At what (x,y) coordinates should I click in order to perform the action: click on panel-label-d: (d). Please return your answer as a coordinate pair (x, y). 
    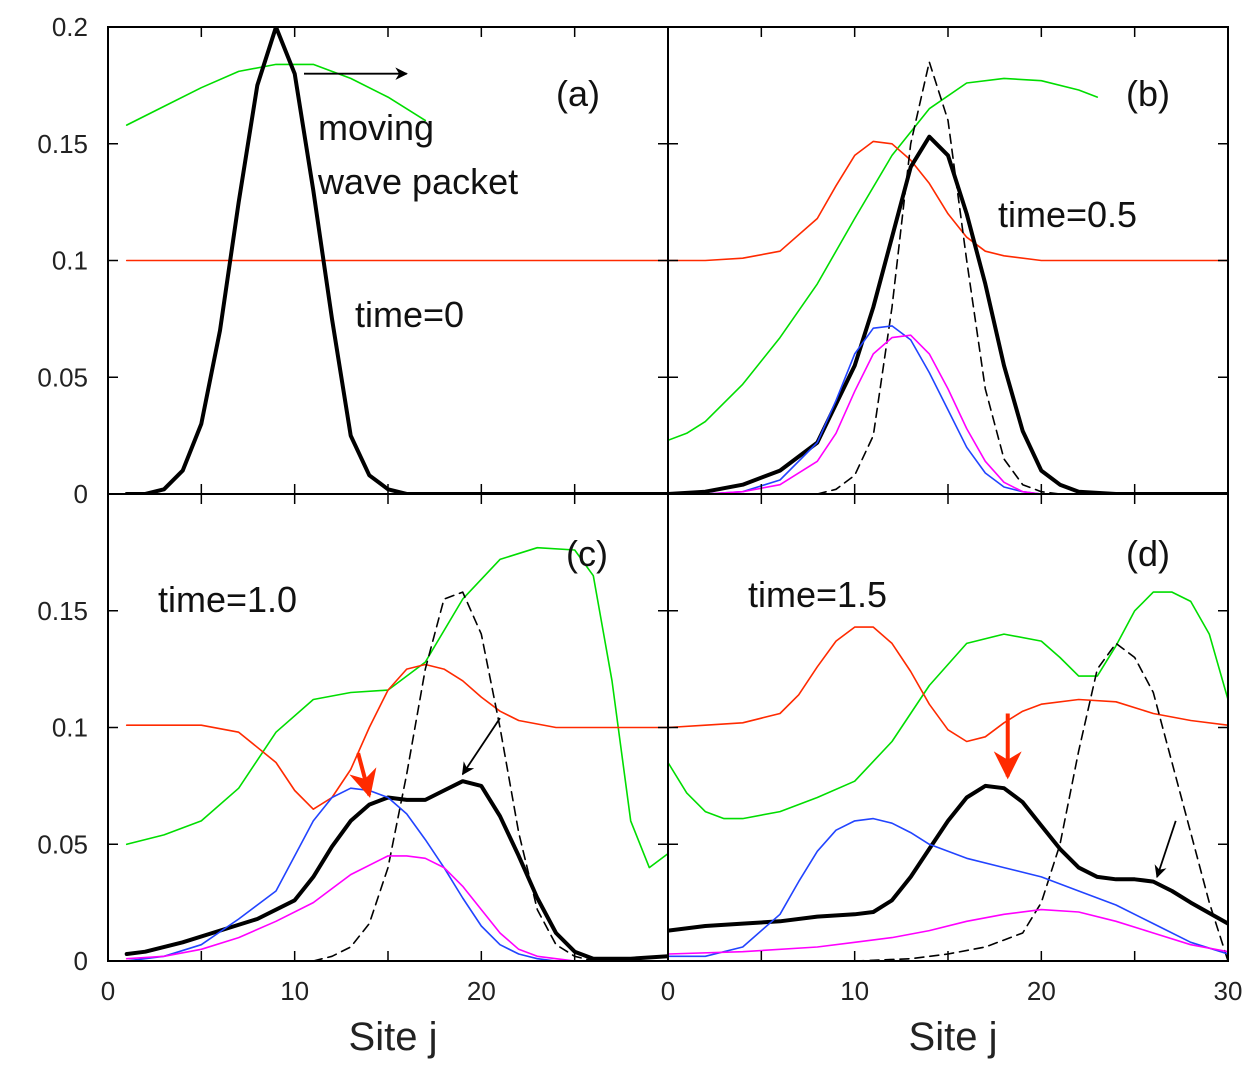
    Looking at the image, I should click on (1148, 553).